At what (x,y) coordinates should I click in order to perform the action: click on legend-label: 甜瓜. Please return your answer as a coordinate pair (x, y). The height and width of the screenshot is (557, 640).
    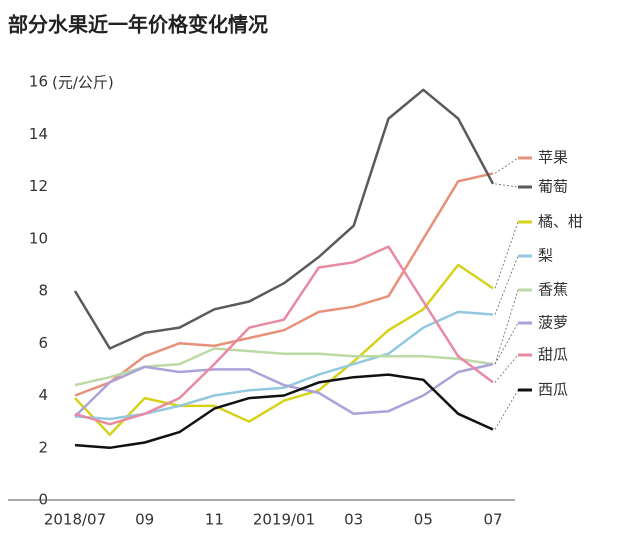
    Looking at the image, I should click on (553, 355).